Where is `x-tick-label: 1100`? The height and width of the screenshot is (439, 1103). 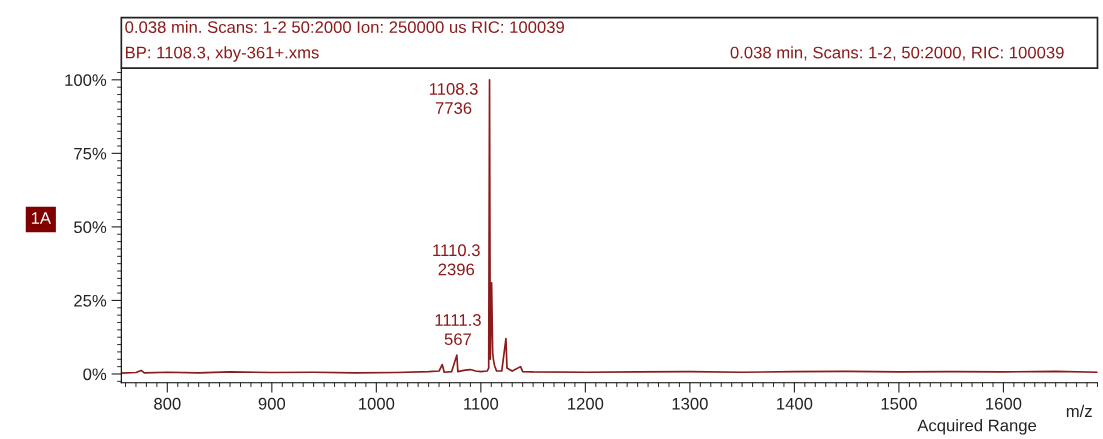 x-tick-label: 1100 is located at coordinates (481, 403).